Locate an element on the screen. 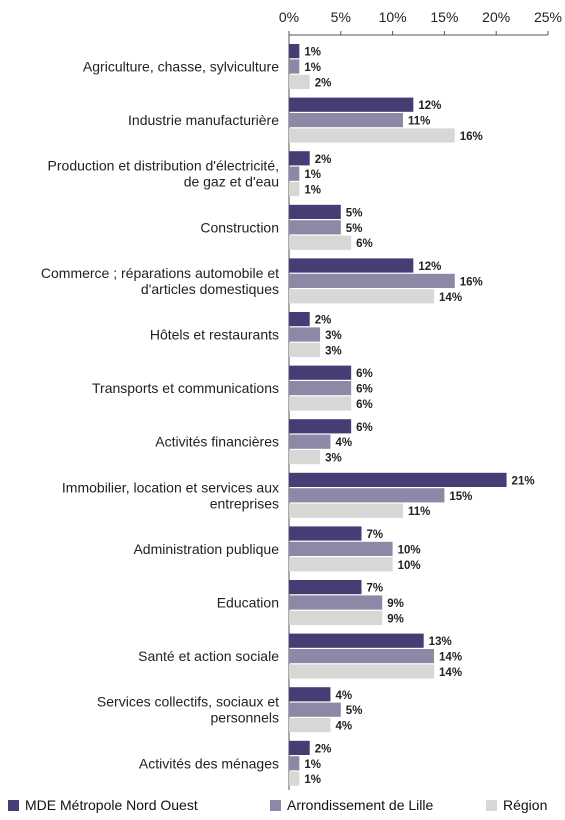  data-label: 15% is located at coordinates (460, 497).